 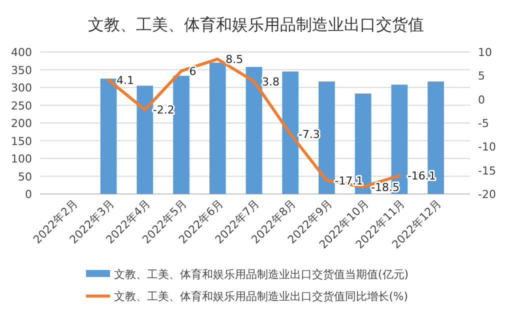 What do you see at coordinates (235, 59) in the screenshot?
I see `data-label: 8.5` at bounding box center [235, 59].